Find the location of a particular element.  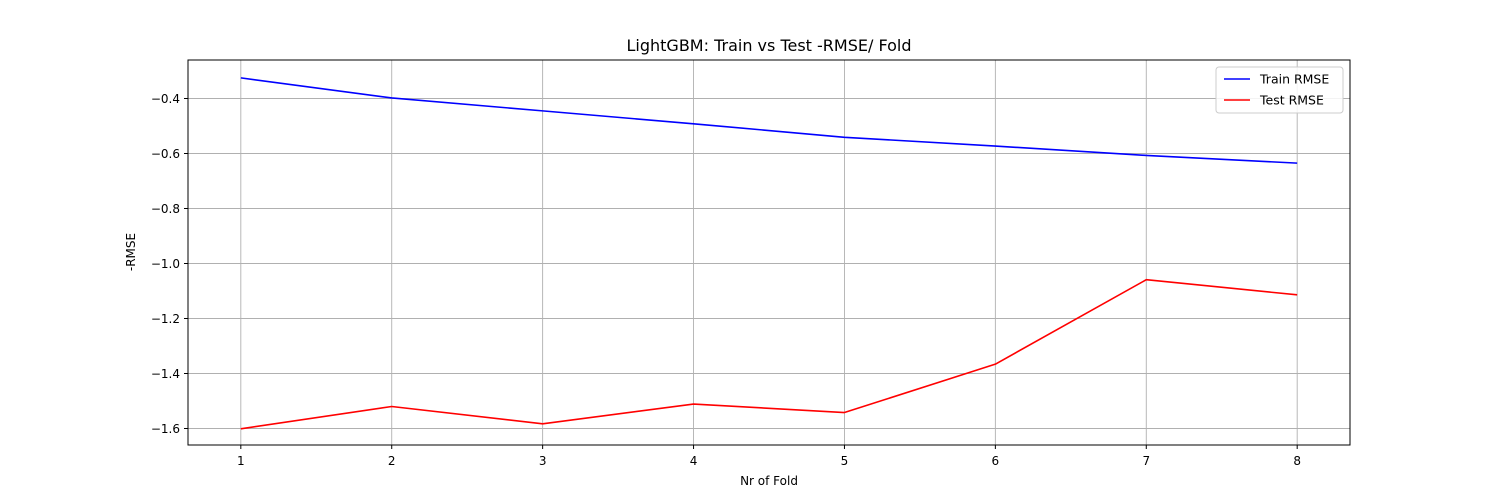

x-tick-label: 6 is located at coordinates (996, 461).